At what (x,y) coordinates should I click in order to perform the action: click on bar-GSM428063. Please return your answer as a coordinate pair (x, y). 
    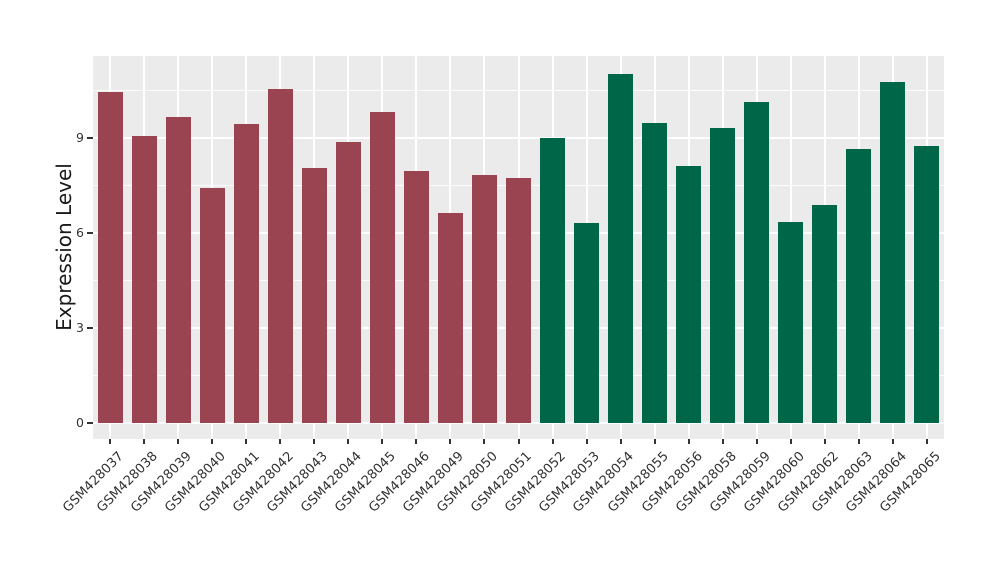
    Looking at the image, I should click on (859, 286).